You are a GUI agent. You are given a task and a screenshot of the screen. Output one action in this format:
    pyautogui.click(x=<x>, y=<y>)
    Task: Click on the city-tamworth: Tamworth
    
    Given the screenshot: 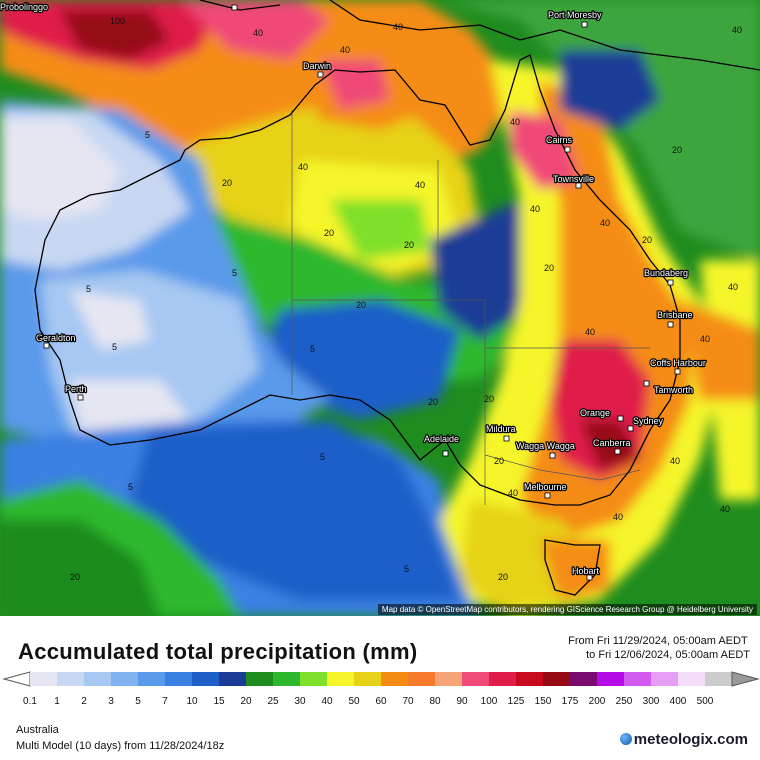 What is the action you would take?
    pyautogui.click(x=668, y=388)
    